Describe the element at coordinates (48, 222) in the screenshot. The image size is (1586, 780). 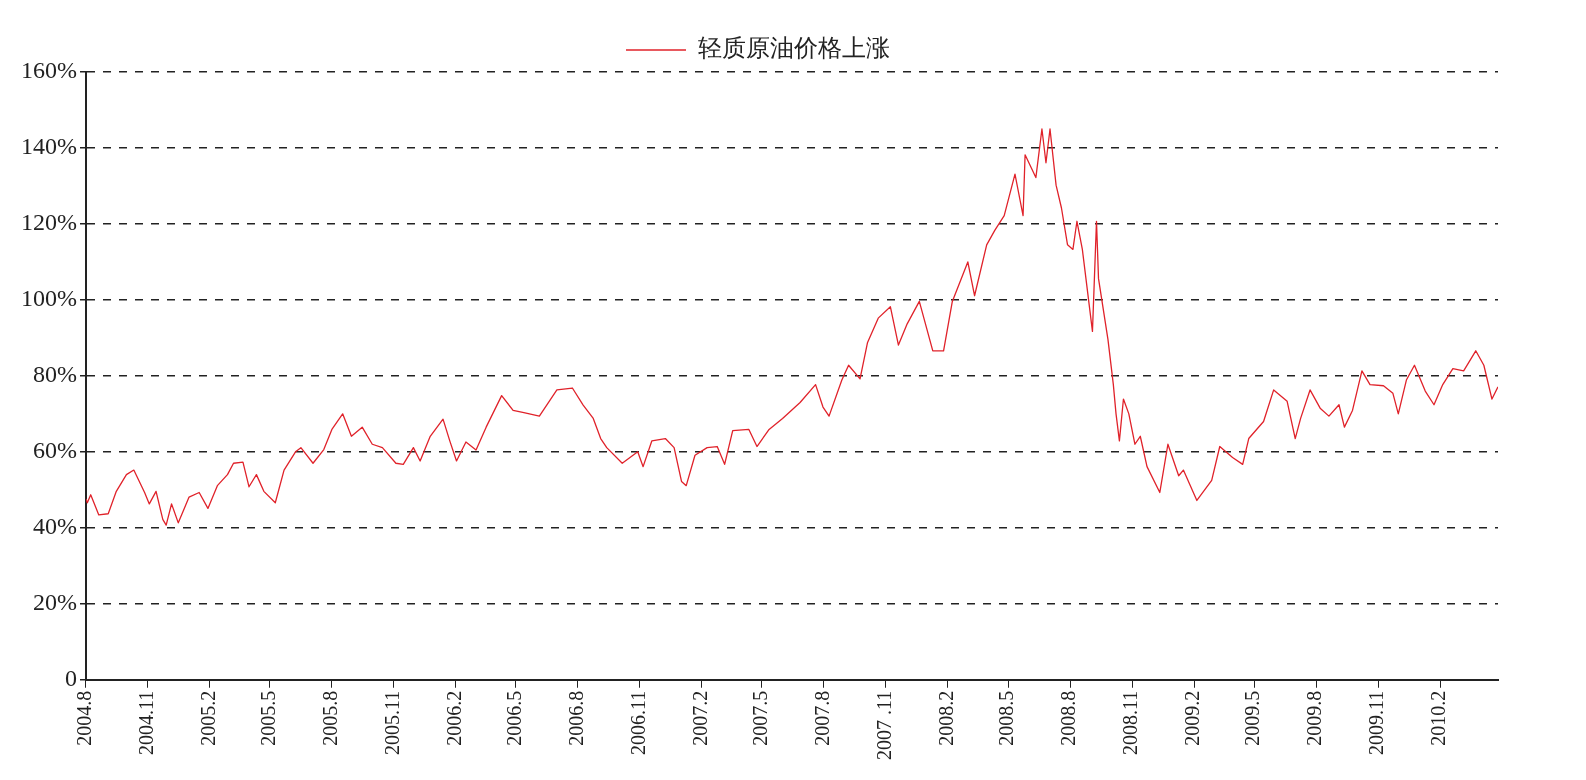
I see `y-tick-label: 120%` at that location.